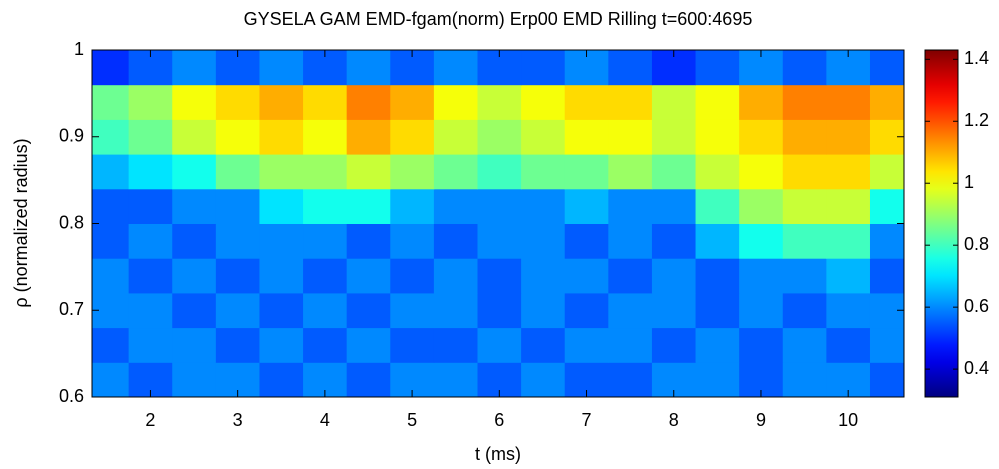 The height and width of the screenshot is (469, 999). What do you see at coordinates (976, 120) in the screenshot?
I see `colorbar-tick-label: 1.2` at bounding box center [976, 120].